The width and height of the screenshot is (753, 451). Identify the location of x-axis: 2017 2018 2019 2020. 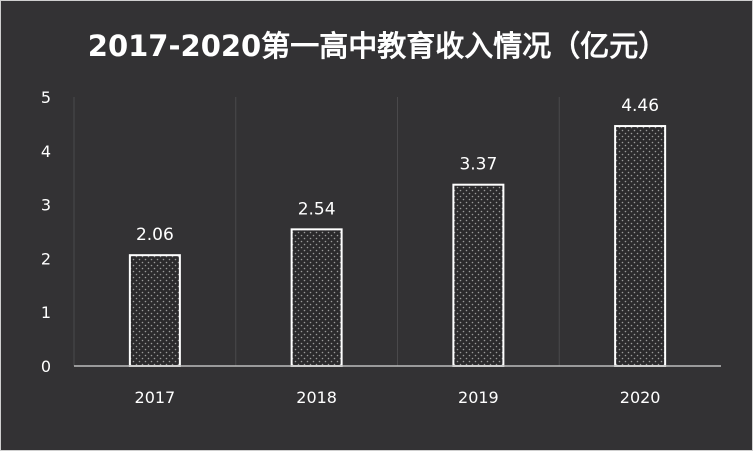
(397, 386).